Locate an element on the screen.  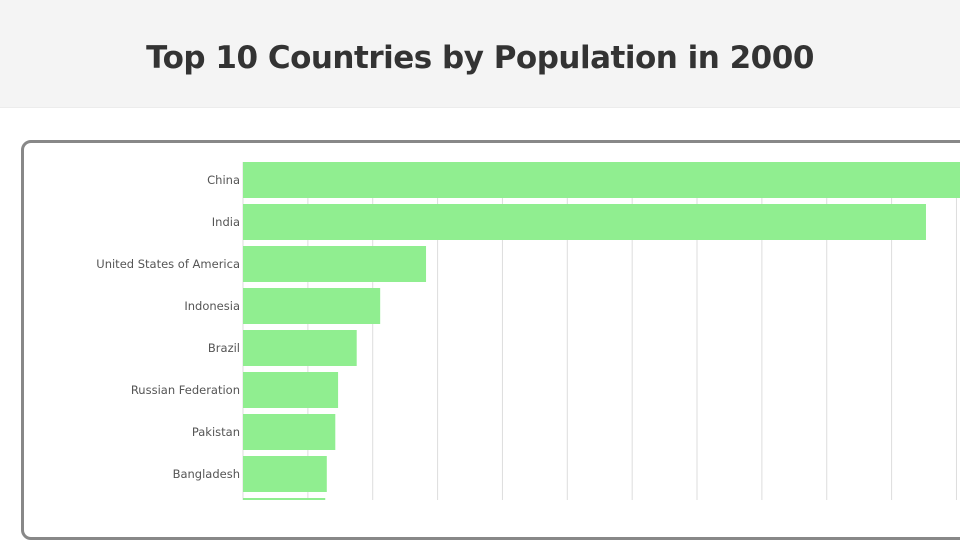
category-label: China is located at coordinates (223, 180).